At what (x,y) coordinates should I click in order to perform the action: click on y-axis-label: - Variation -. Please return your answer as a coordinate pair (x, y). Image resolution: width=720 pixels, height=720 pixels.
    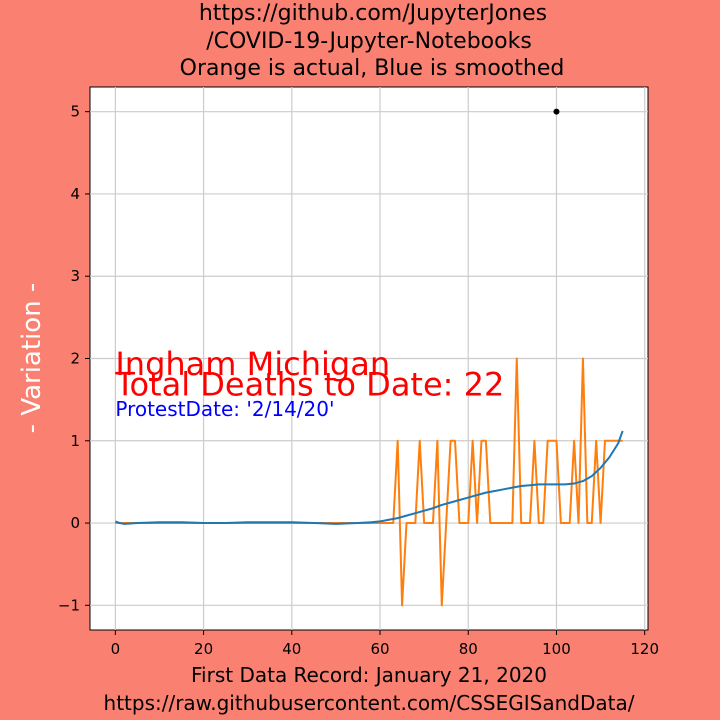
    Looking at the image, I should click on (32, 358).